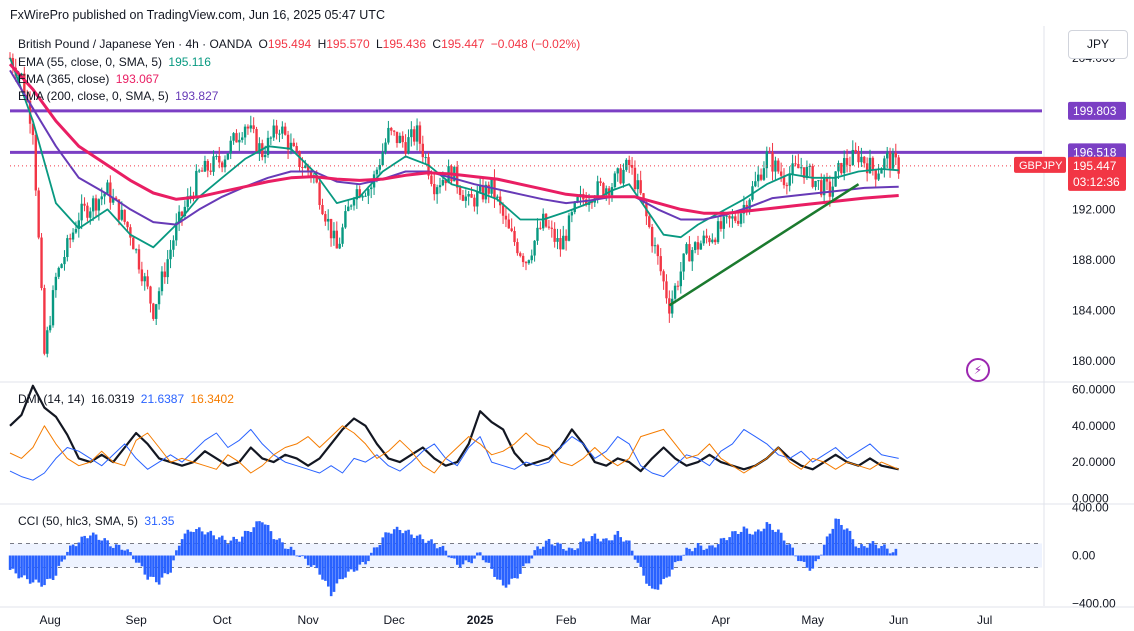 This screenshot has height=631, width=1134. I want to click on ema365-label: EMA (365, close), so click(64, 79).